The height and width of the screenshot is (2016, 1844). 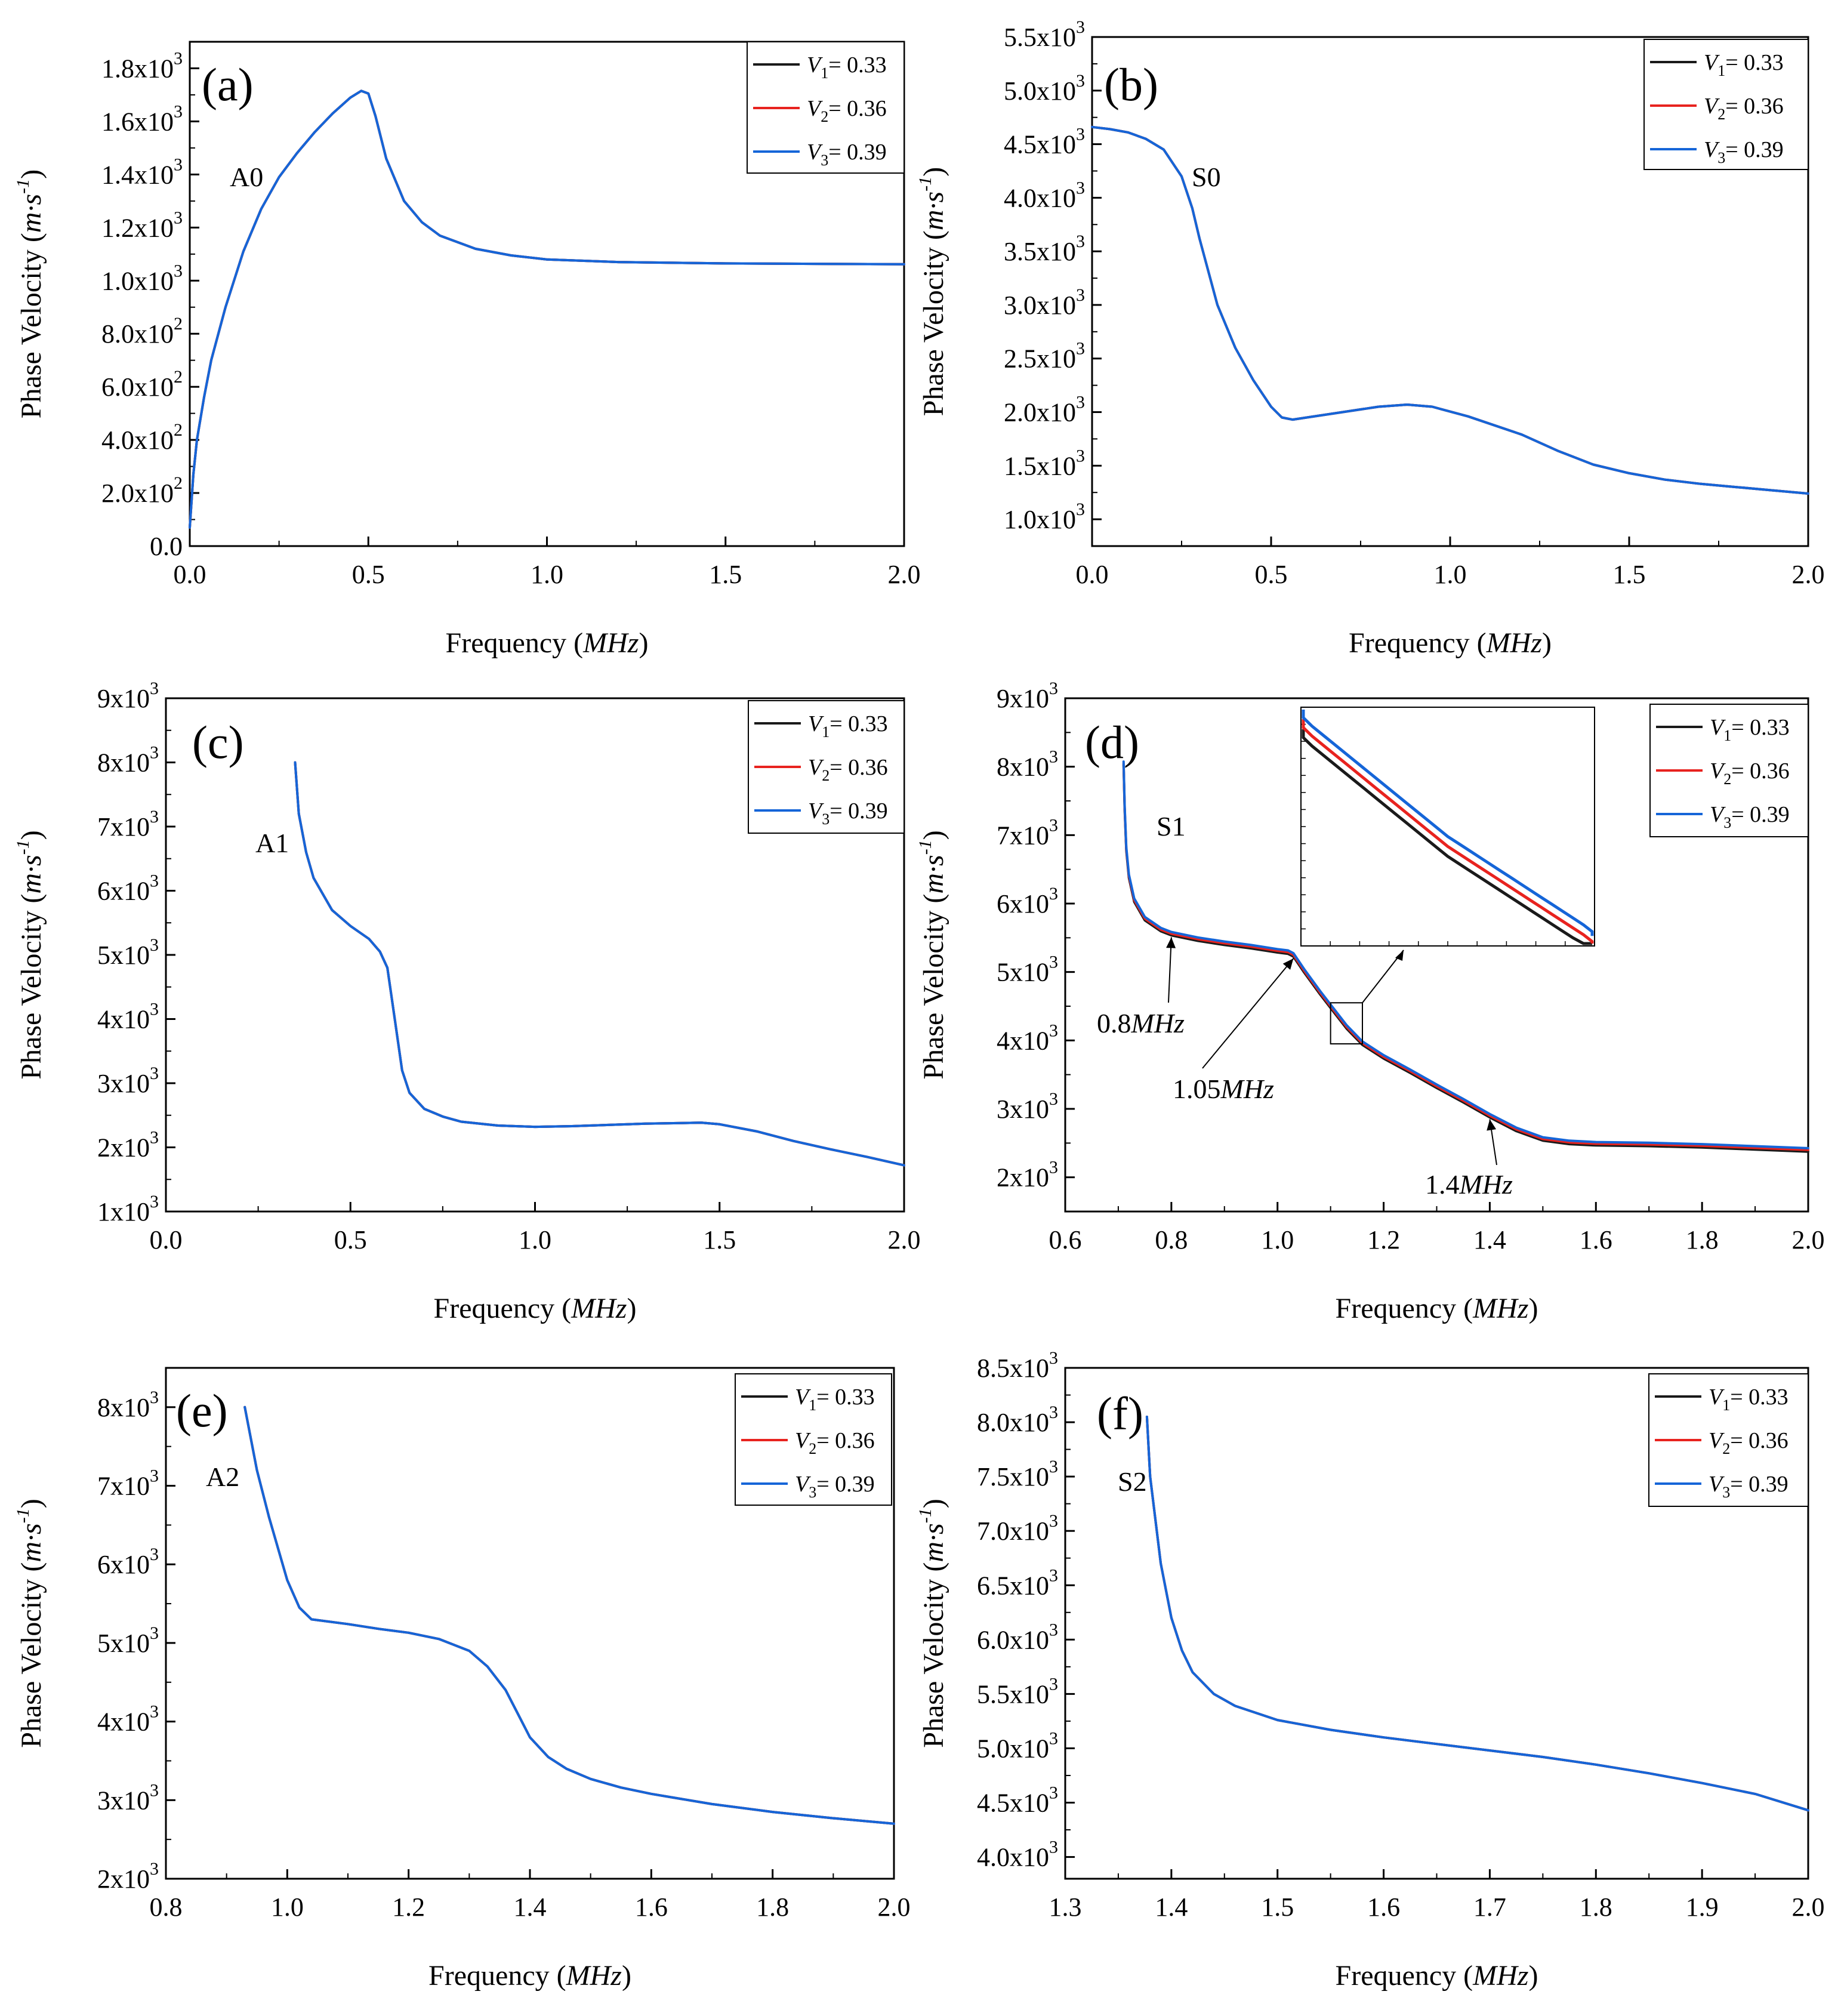 I want to click on y-tick-label: 1.5x10³, so click(x=1044, y=463).